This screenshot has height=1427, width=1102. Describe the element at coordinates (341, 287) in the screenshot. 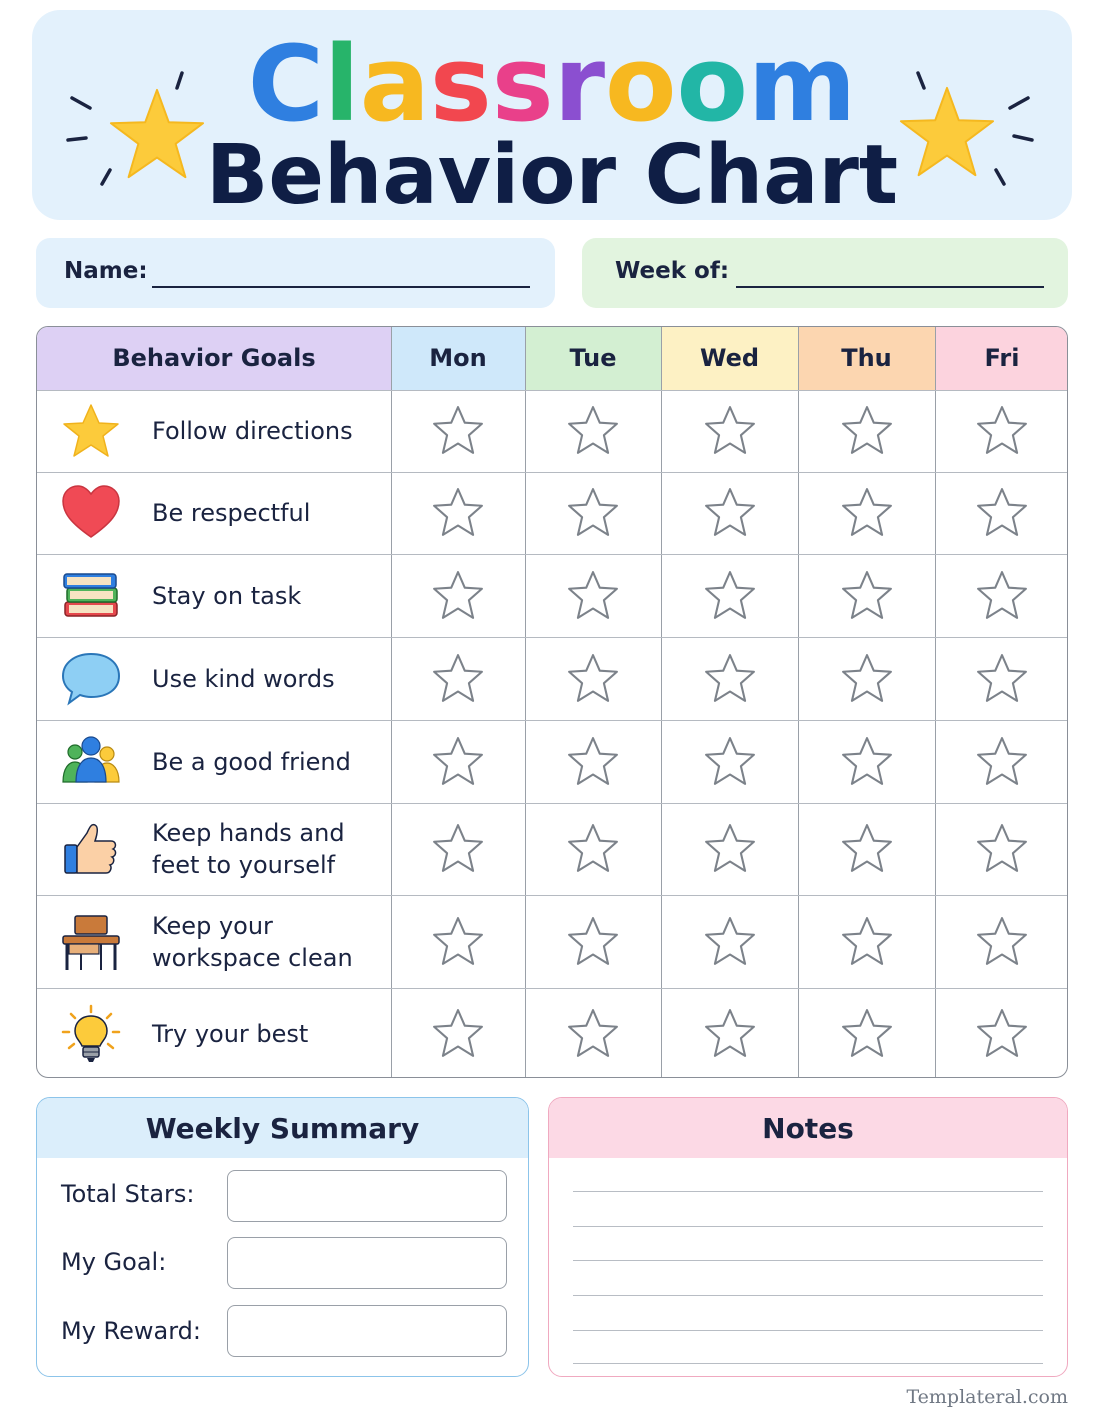

I see `name-write-line` at that location.